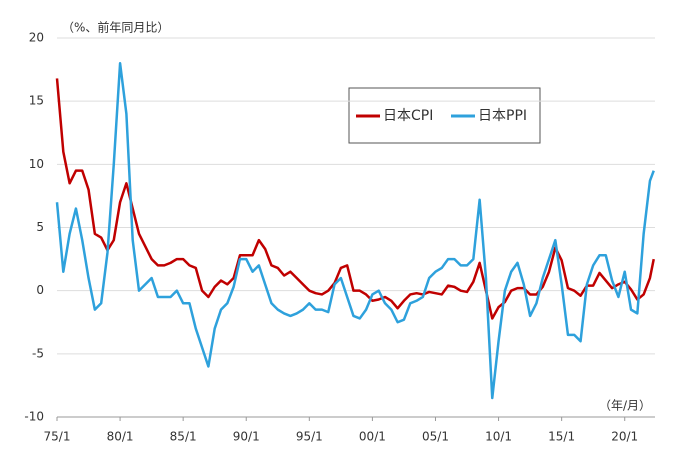 The height and width of the screenshot is (459, 681). I want to click on legend-label: 日本PPI, so click(502, 116).